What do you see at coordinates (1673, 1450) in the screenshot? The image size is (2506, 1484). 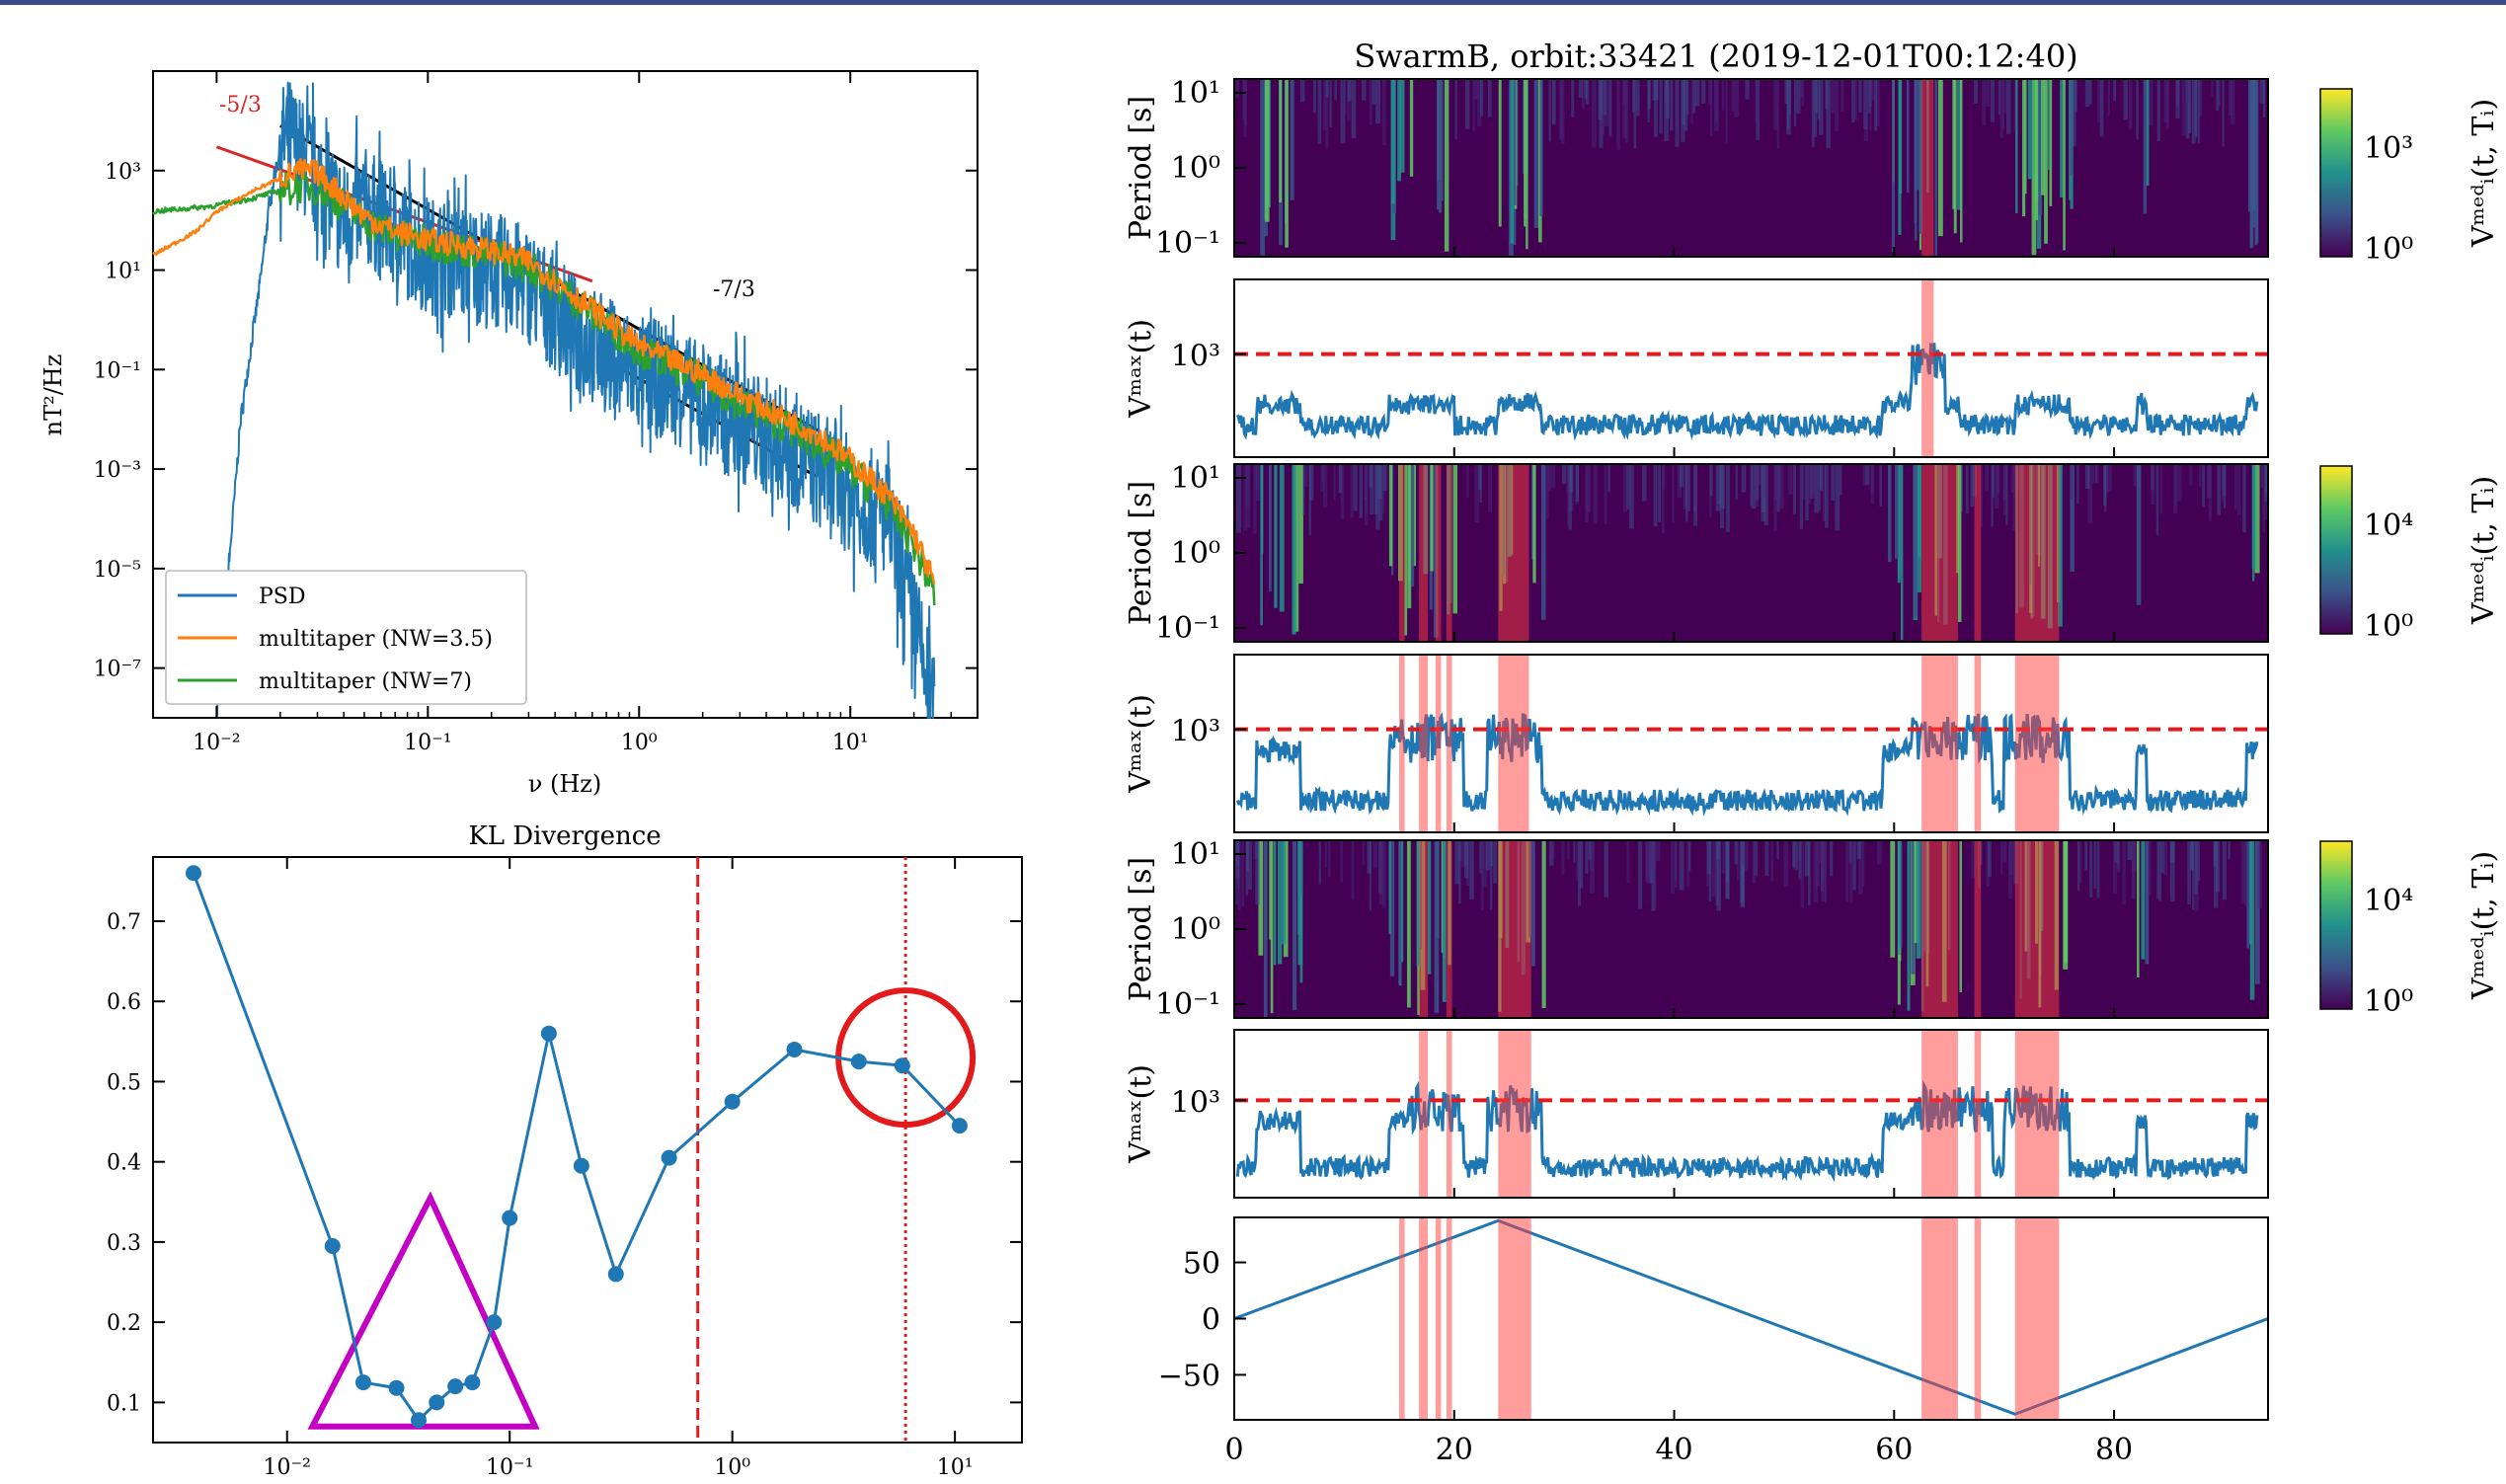 I see `swarm-xtick-label-2: 40` at bounding box center [1673, 1450].